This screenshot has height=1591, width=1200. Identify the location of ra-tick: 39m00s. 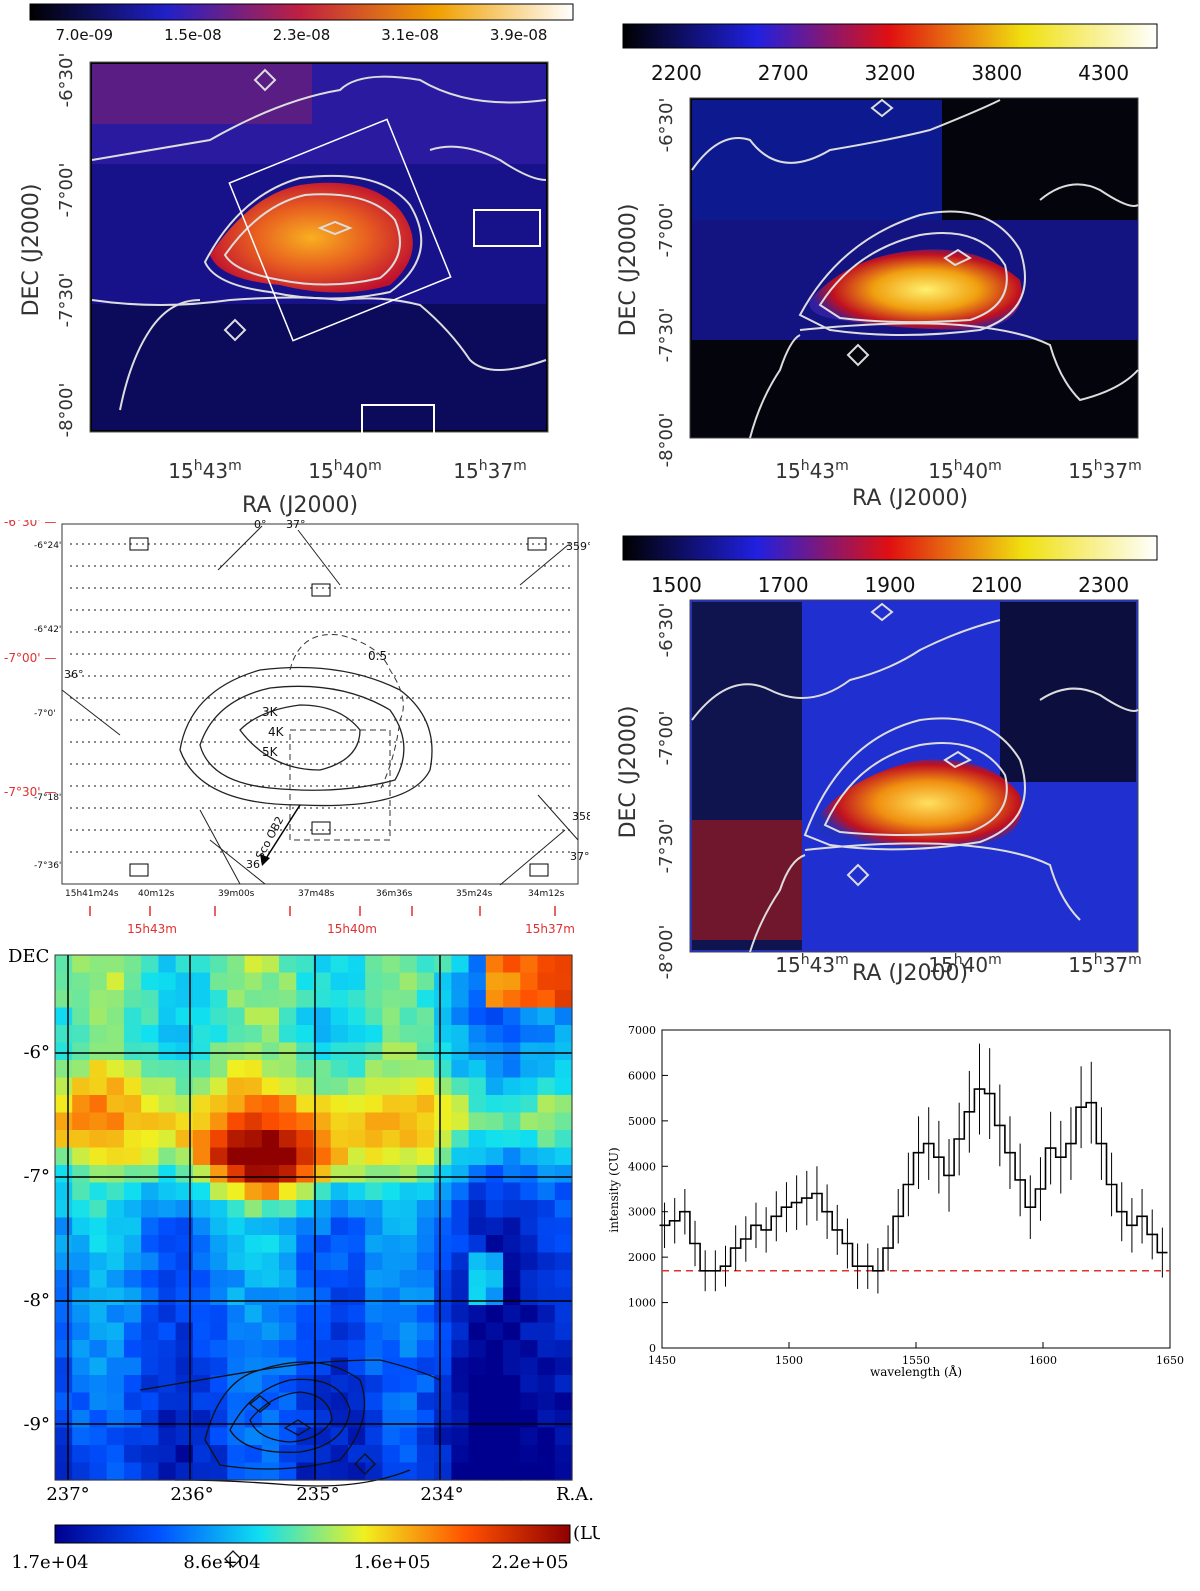
(236, 894).